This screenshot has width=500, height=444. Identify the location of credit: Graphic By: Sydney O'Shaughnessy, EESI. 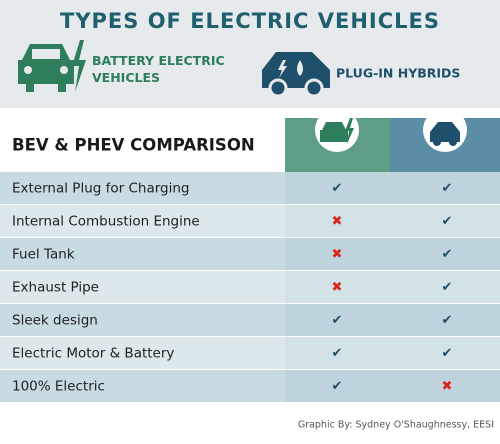
(396, 425).